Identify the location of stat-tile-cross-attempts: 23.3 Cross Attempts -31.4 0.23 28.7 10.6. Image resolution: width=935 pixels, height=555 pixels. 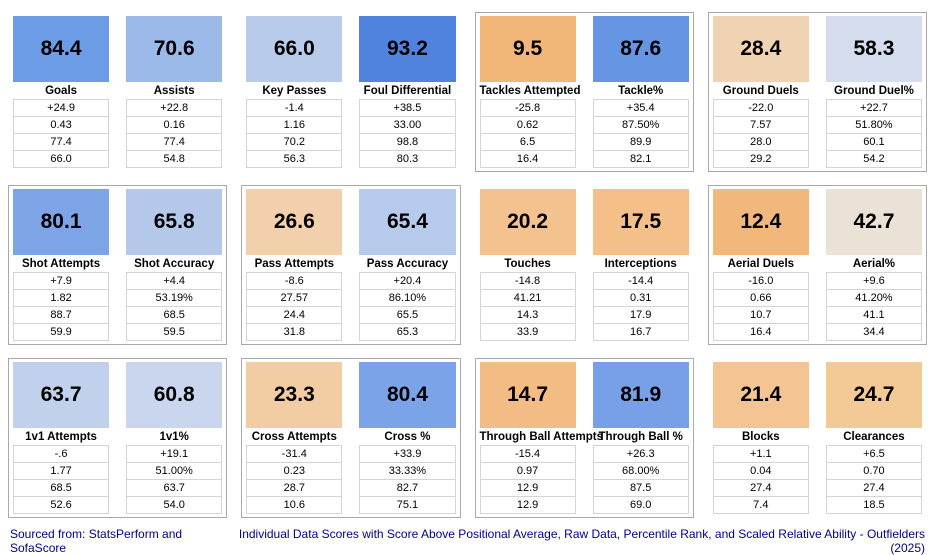
(294, 438).